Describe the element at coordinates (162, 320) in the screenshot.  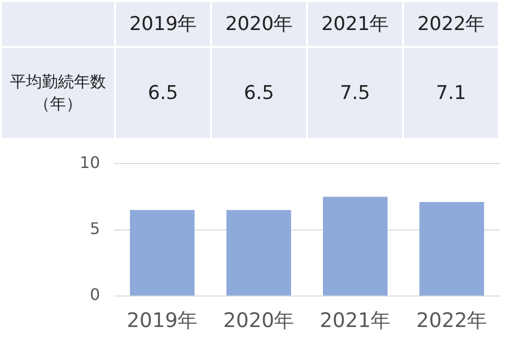
I see `x-tick-label: 2019年` at that location.